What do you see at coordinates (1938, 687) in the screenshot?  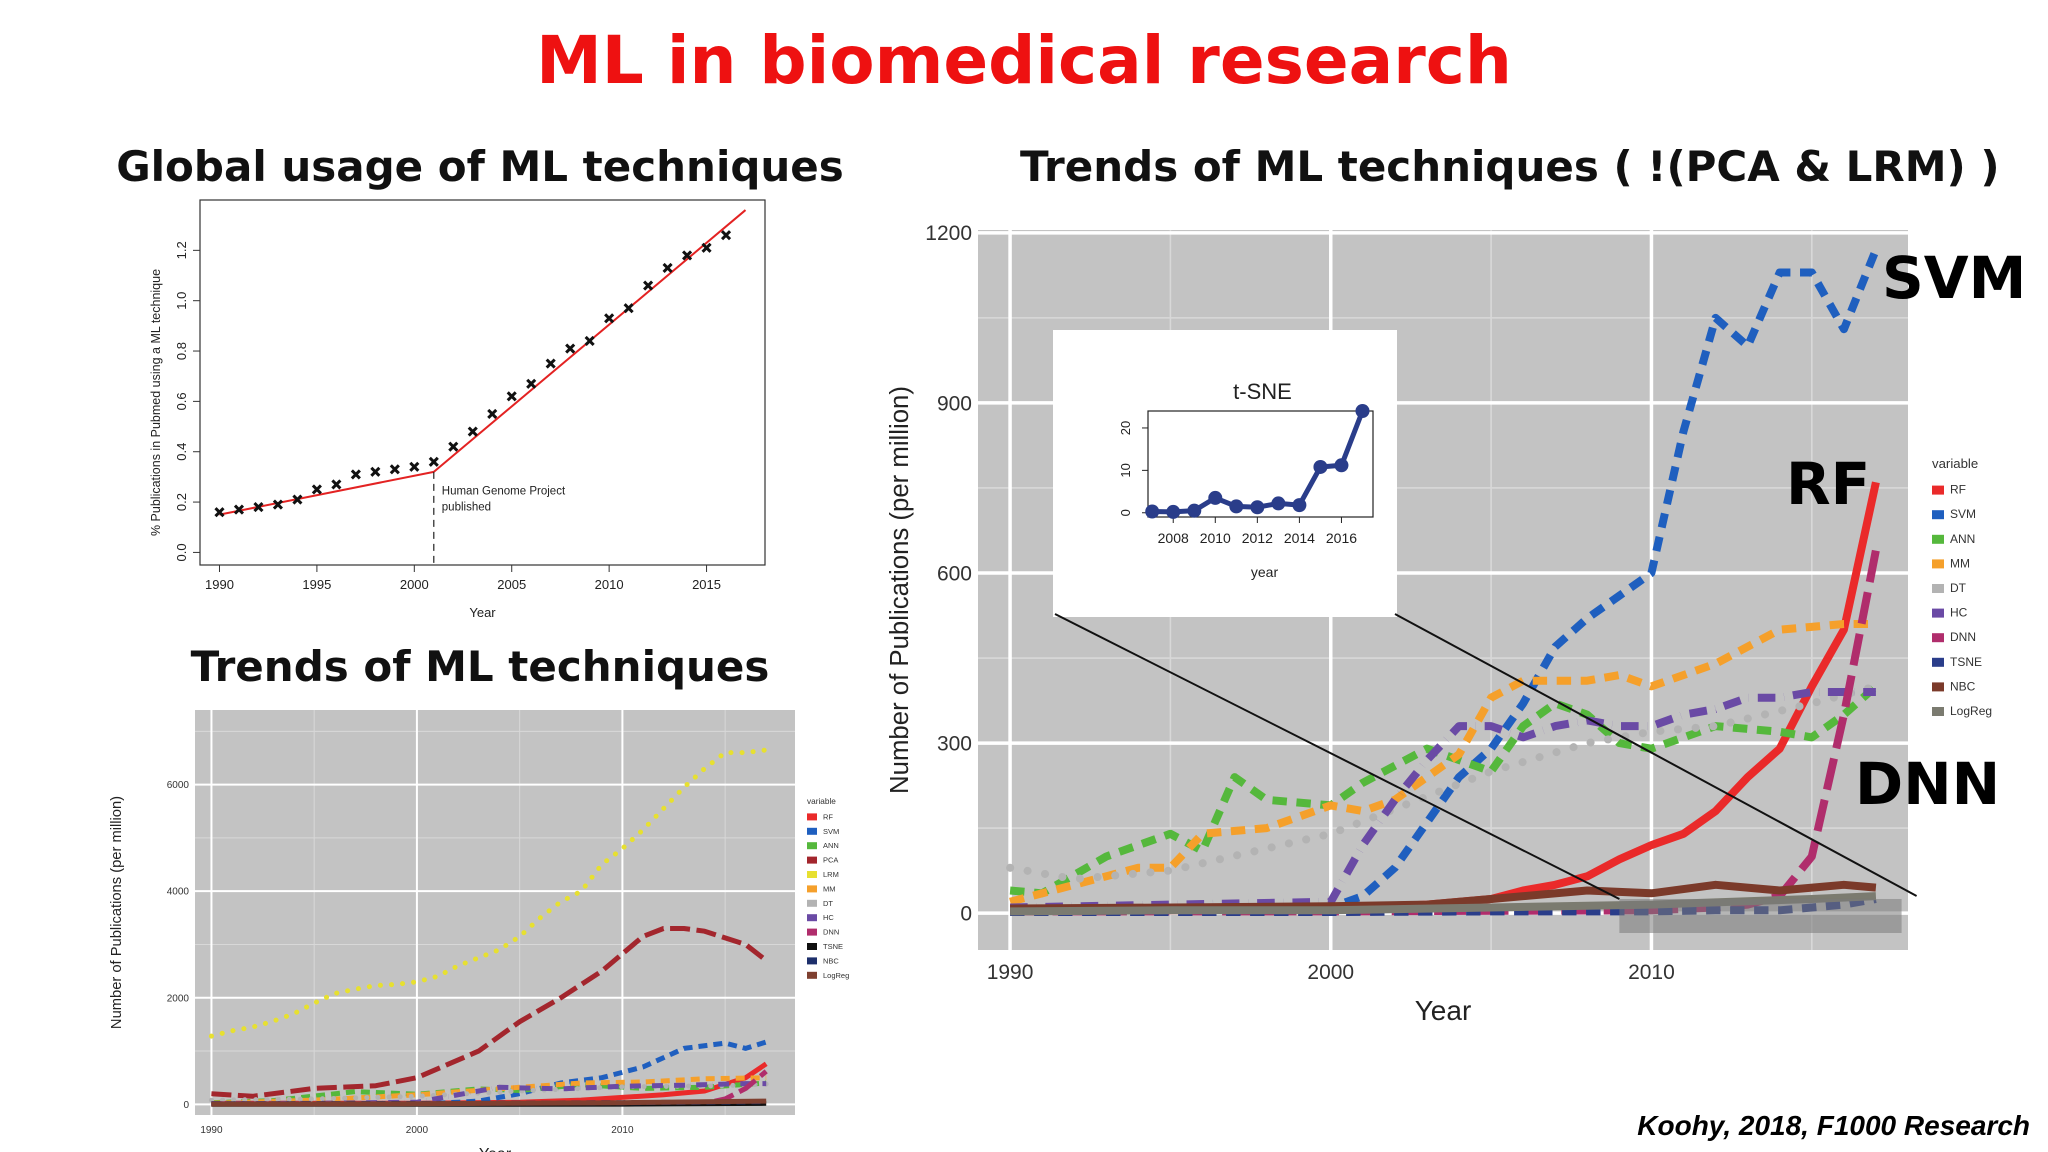 I see `legend-key-nbc` at bounding box center [1938, 687].